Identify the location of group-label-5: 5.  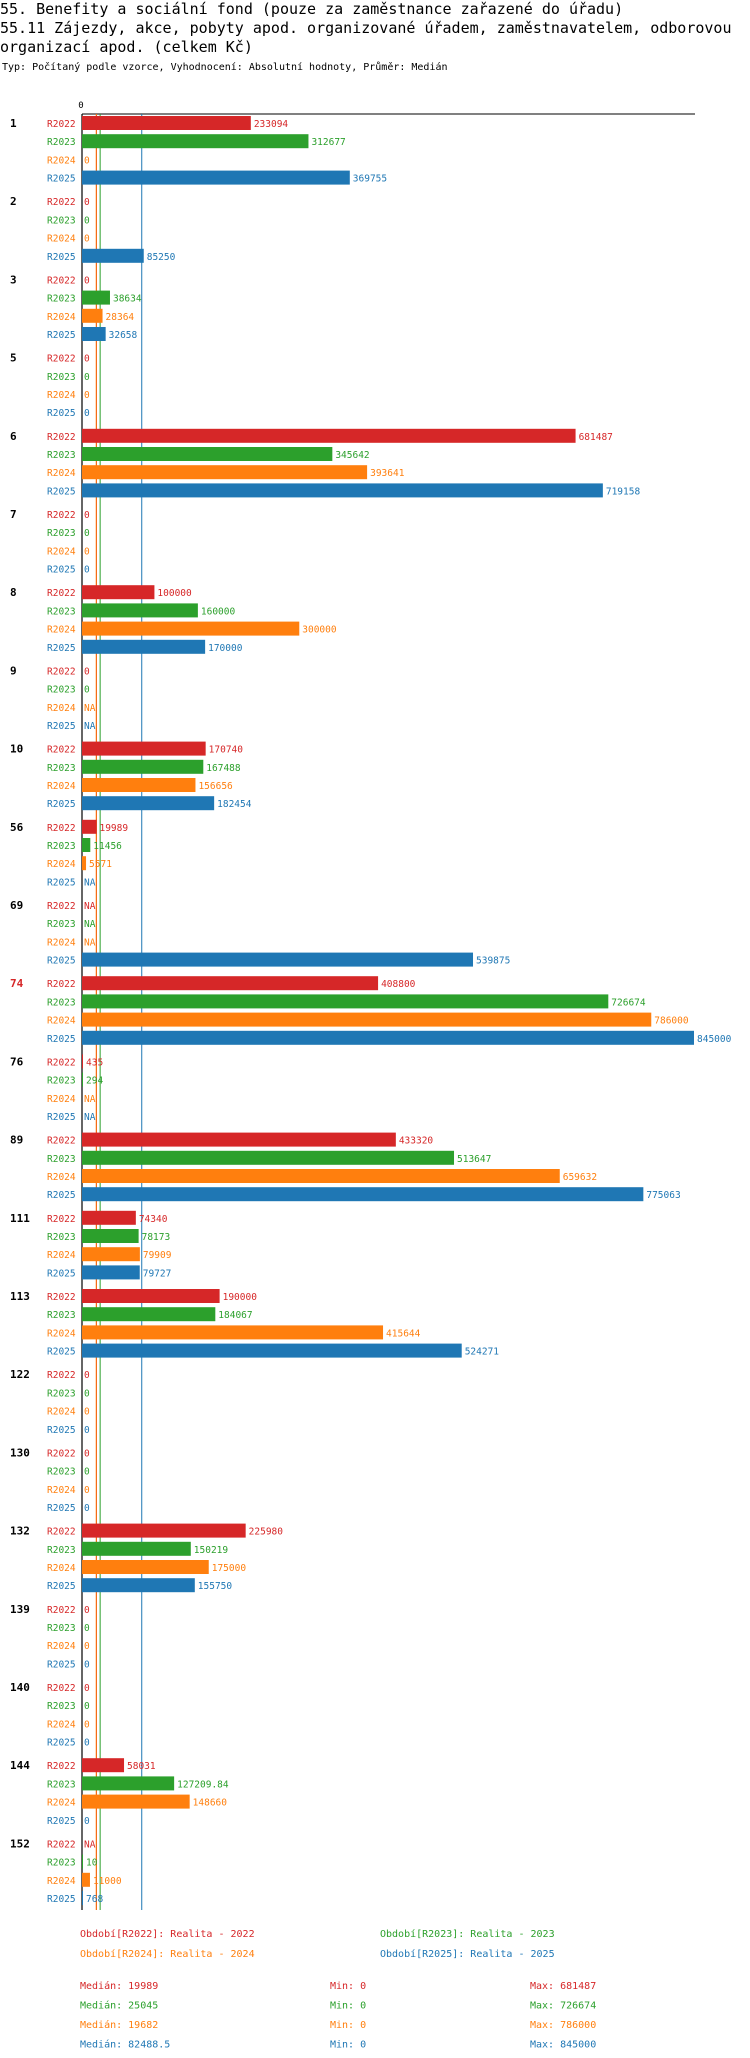
(13, 358).